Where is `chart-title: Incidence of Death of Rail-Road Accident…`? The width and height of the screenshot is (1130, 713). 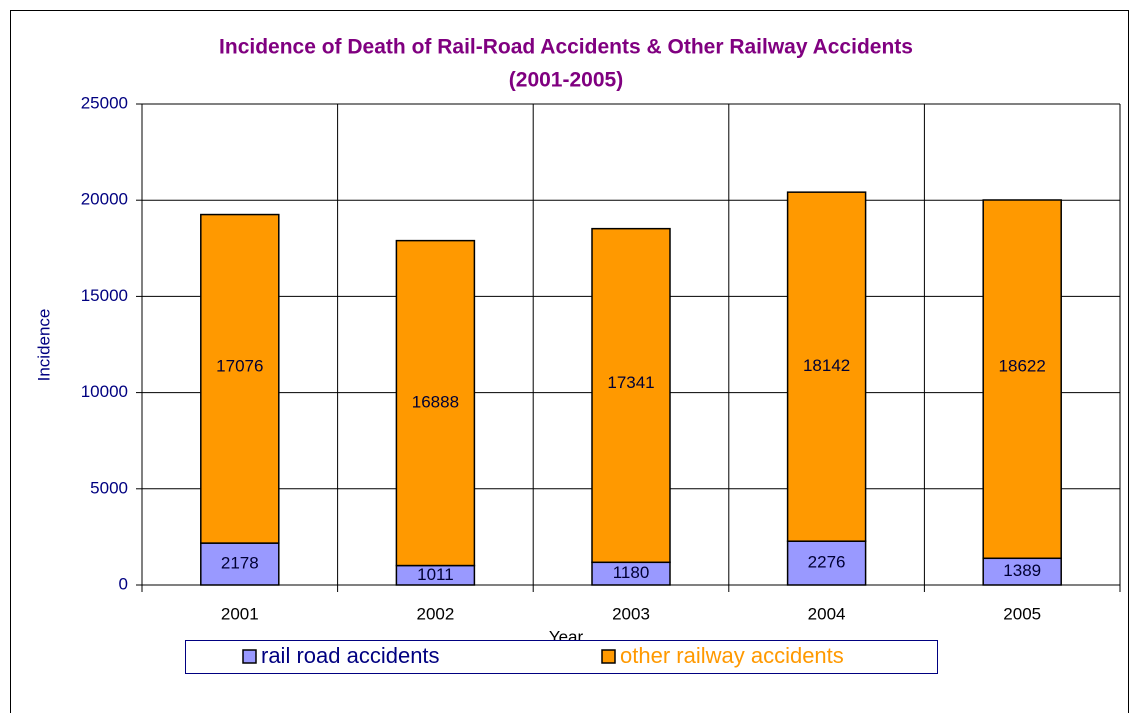
chart-title: Incidence of Death of Rail-Road Accident… is located at coordinates (566, 47).